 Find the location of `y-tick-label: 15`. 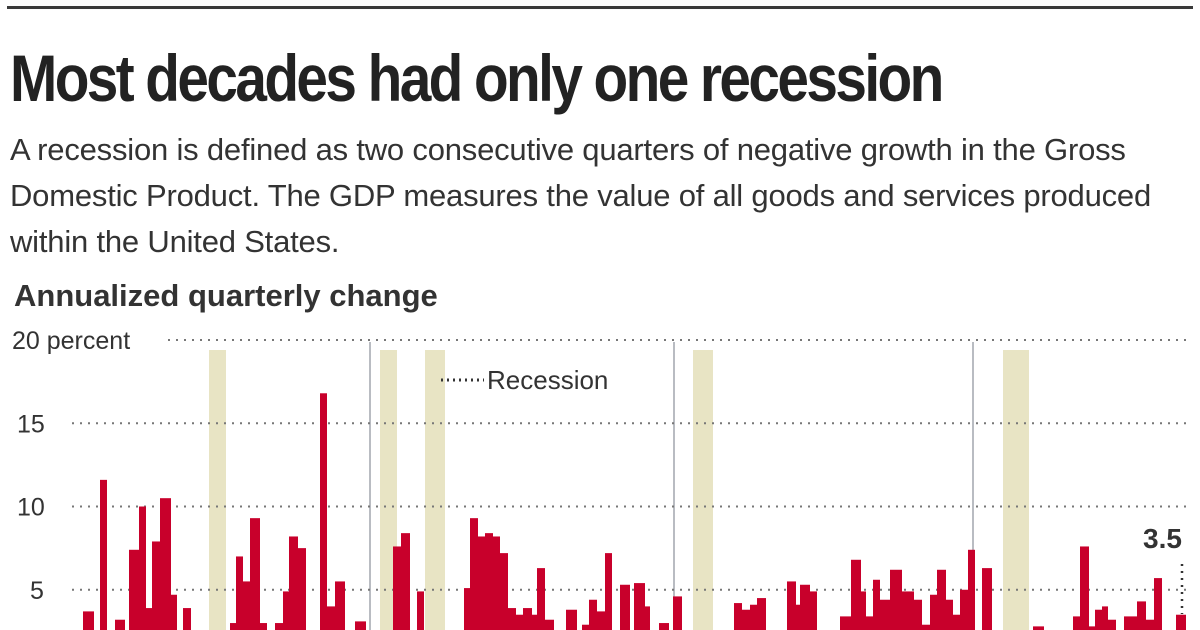

y-tick-label: 15 is located at coordinates (31, 424).